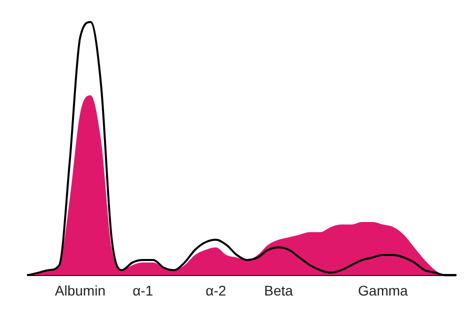 This screenshot has width=474, height=316. I want to click on x-tick-label: α-1, so click(143, 290).